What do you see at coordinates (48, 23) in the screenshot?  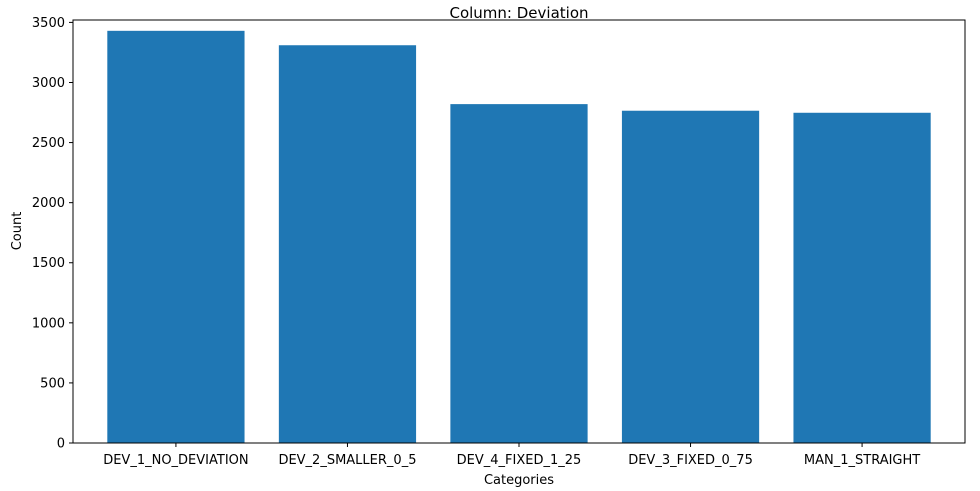 I see `y-tick-label-7: 3500` at bounding box center [48, 23].